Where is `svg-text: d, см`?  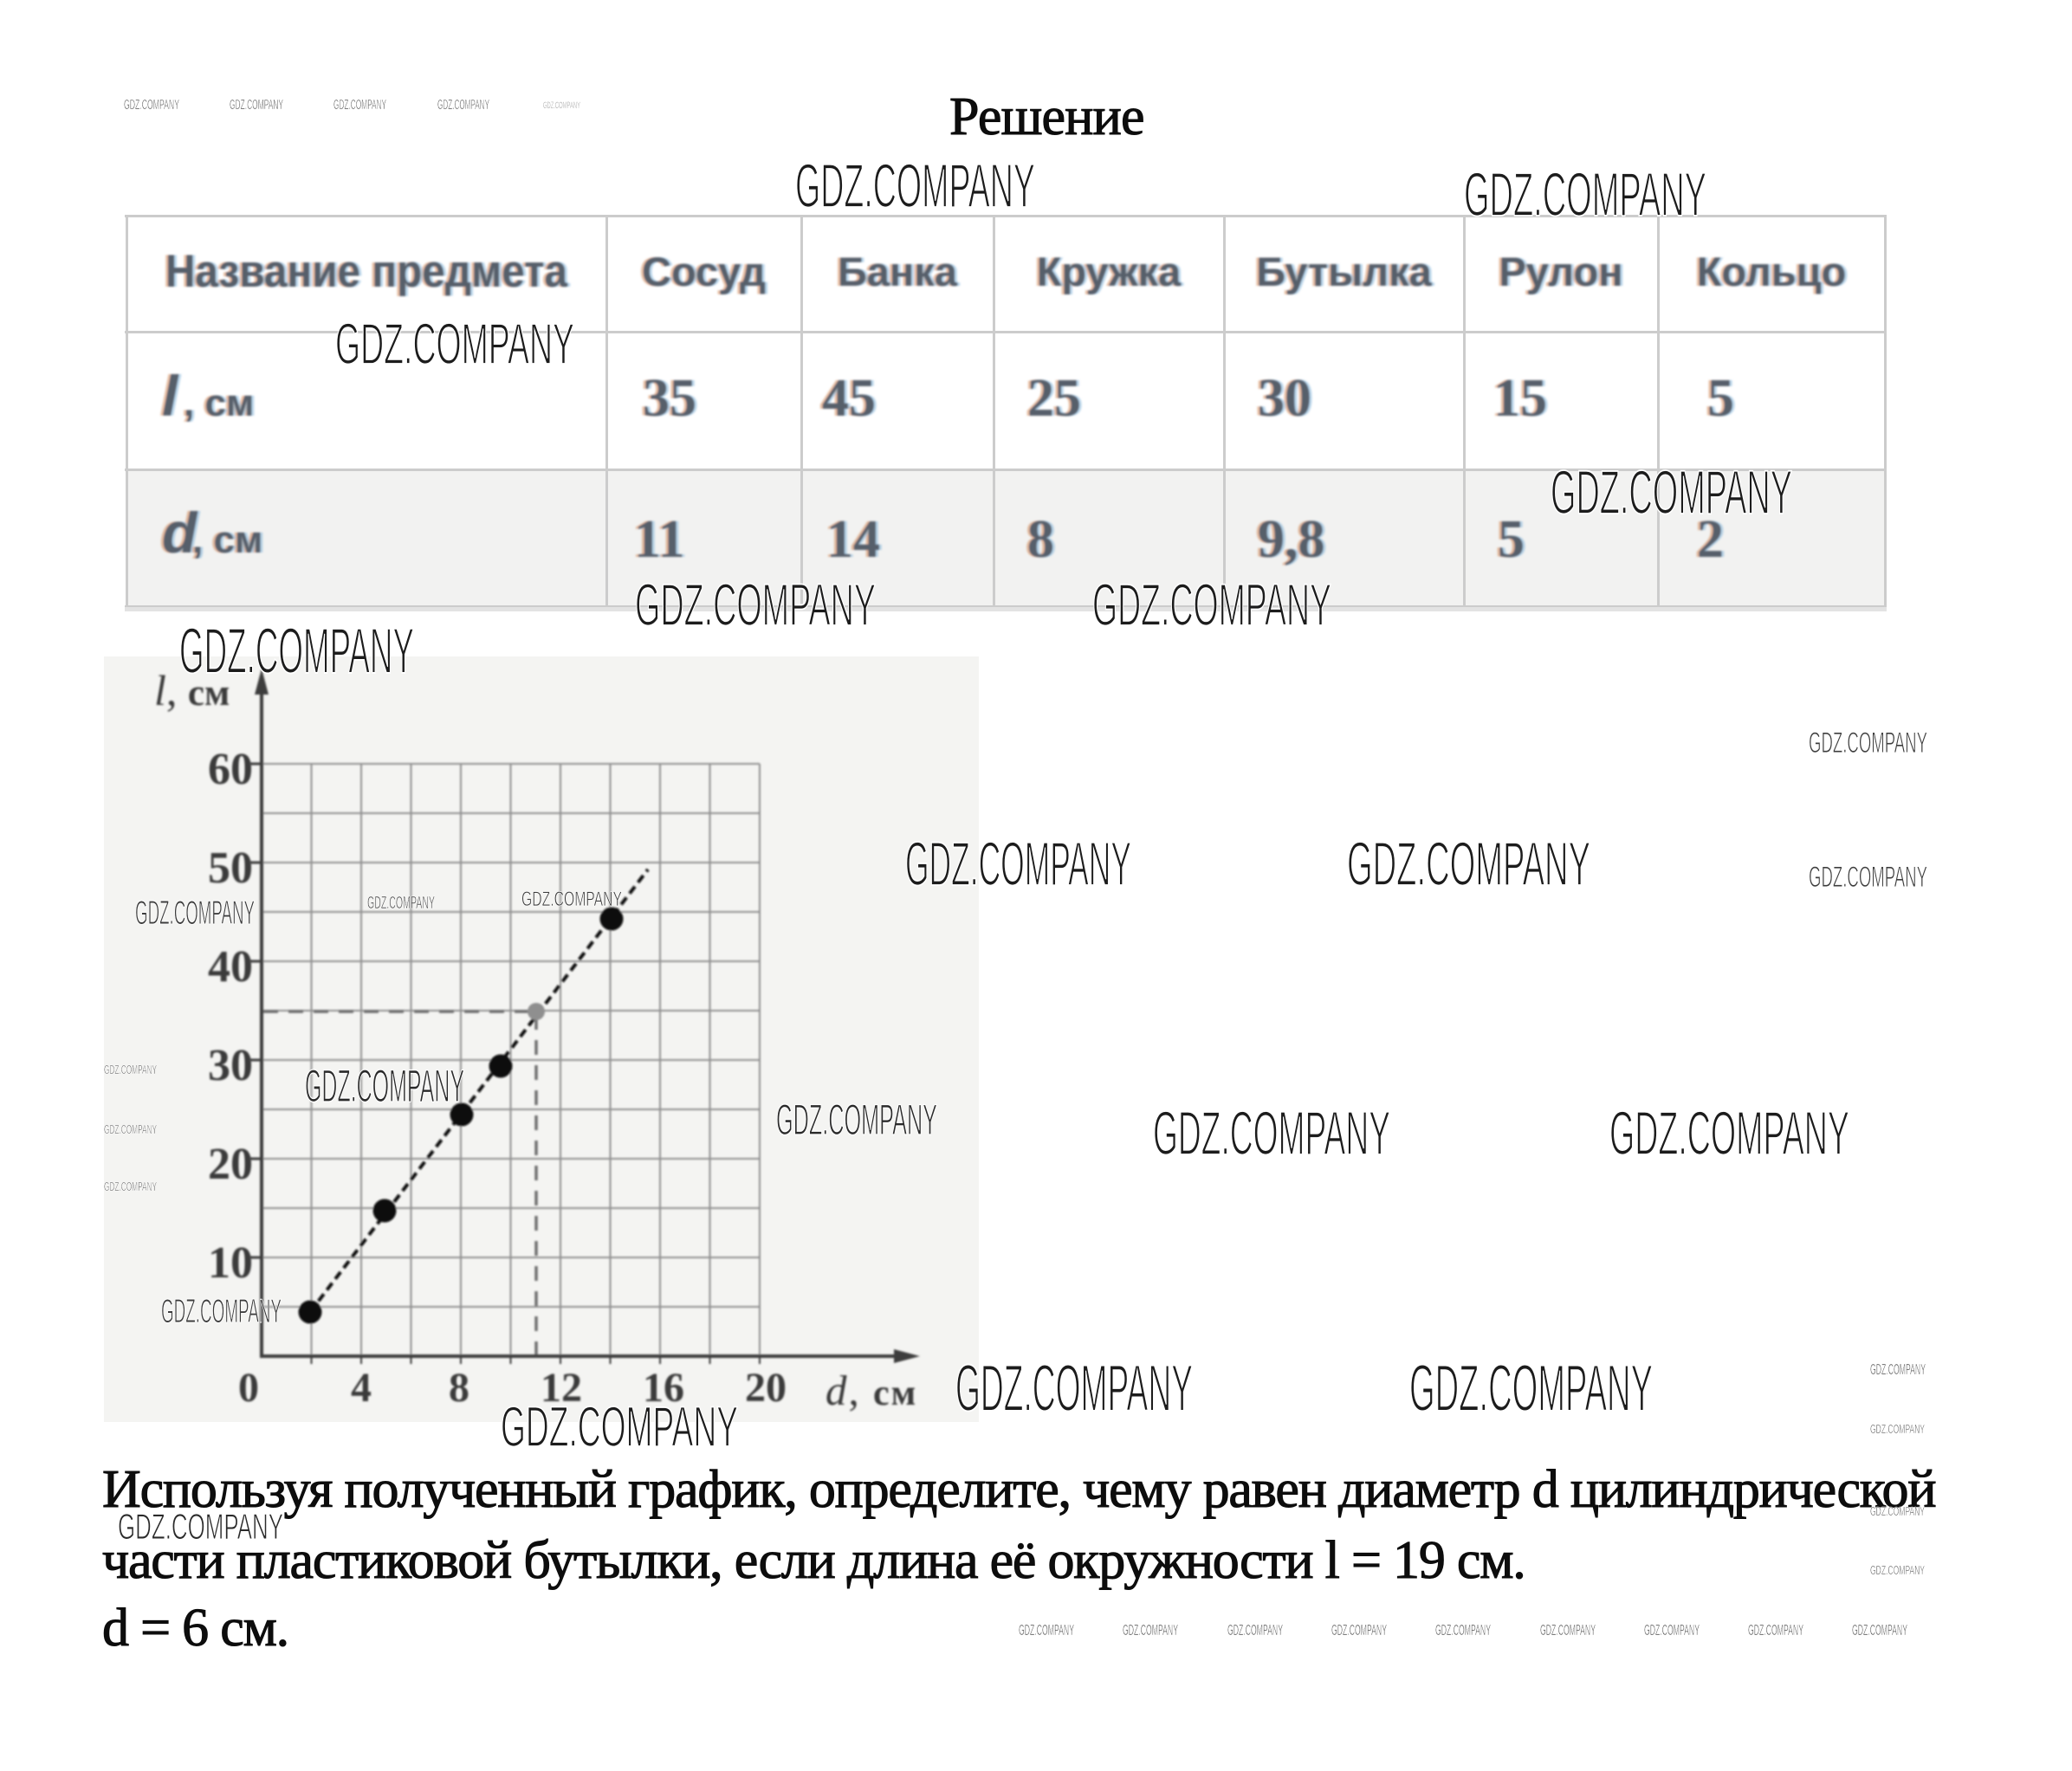
svg-text: d, см is located at coordinates (871, 1390).